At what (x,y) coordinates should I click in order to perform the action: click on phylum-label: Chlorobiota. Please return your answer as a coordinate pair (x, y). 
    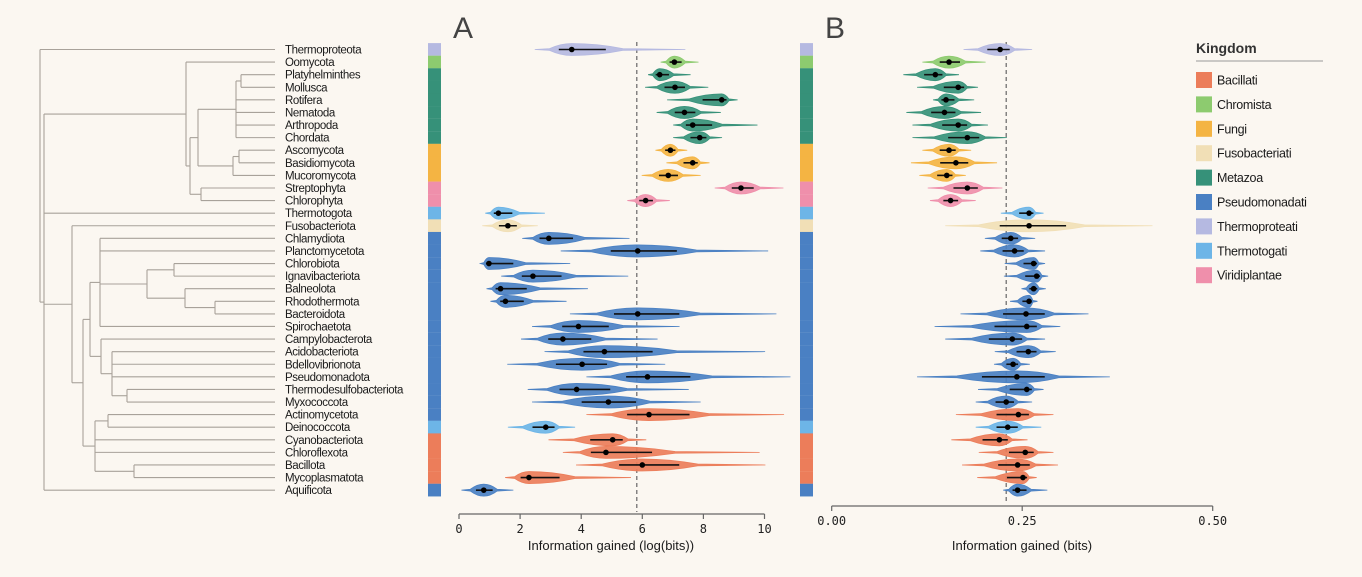
    Looking at the image, I should click on (312, 265).